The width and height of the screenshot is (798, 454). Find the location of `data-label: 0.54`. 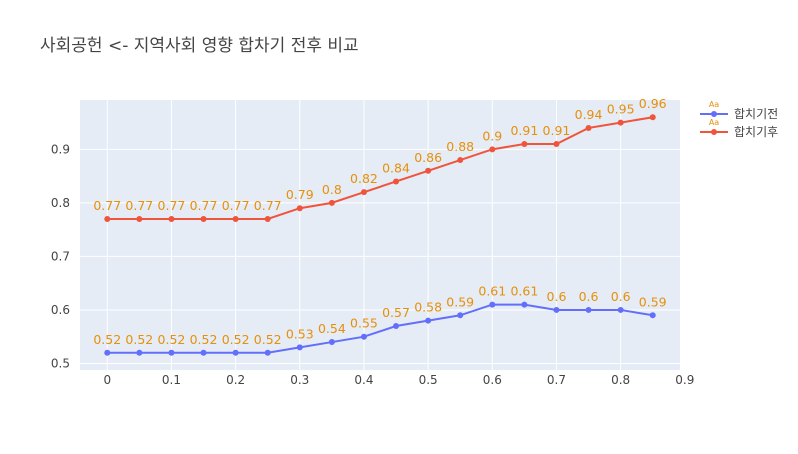

data-label: 0.54 is located at coordinates (332, 328).